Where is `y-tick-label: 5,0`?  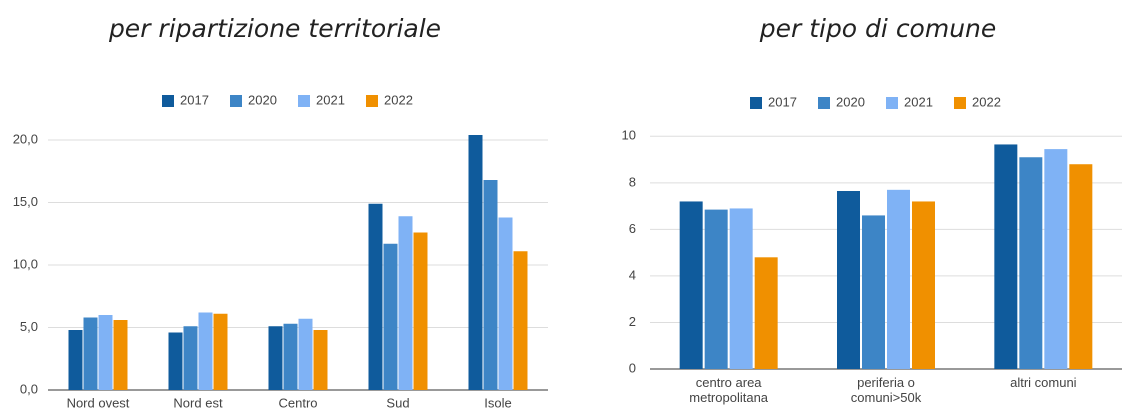
y-tick-label: 5,0 is located at coordinates (29, 326).